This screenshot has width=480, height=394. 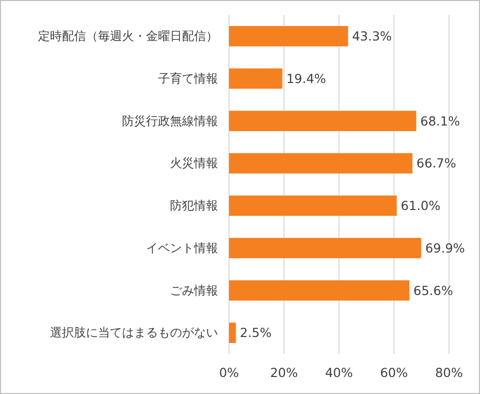 I want to click on data-label: 19.4%, so click(x=306, y=78).